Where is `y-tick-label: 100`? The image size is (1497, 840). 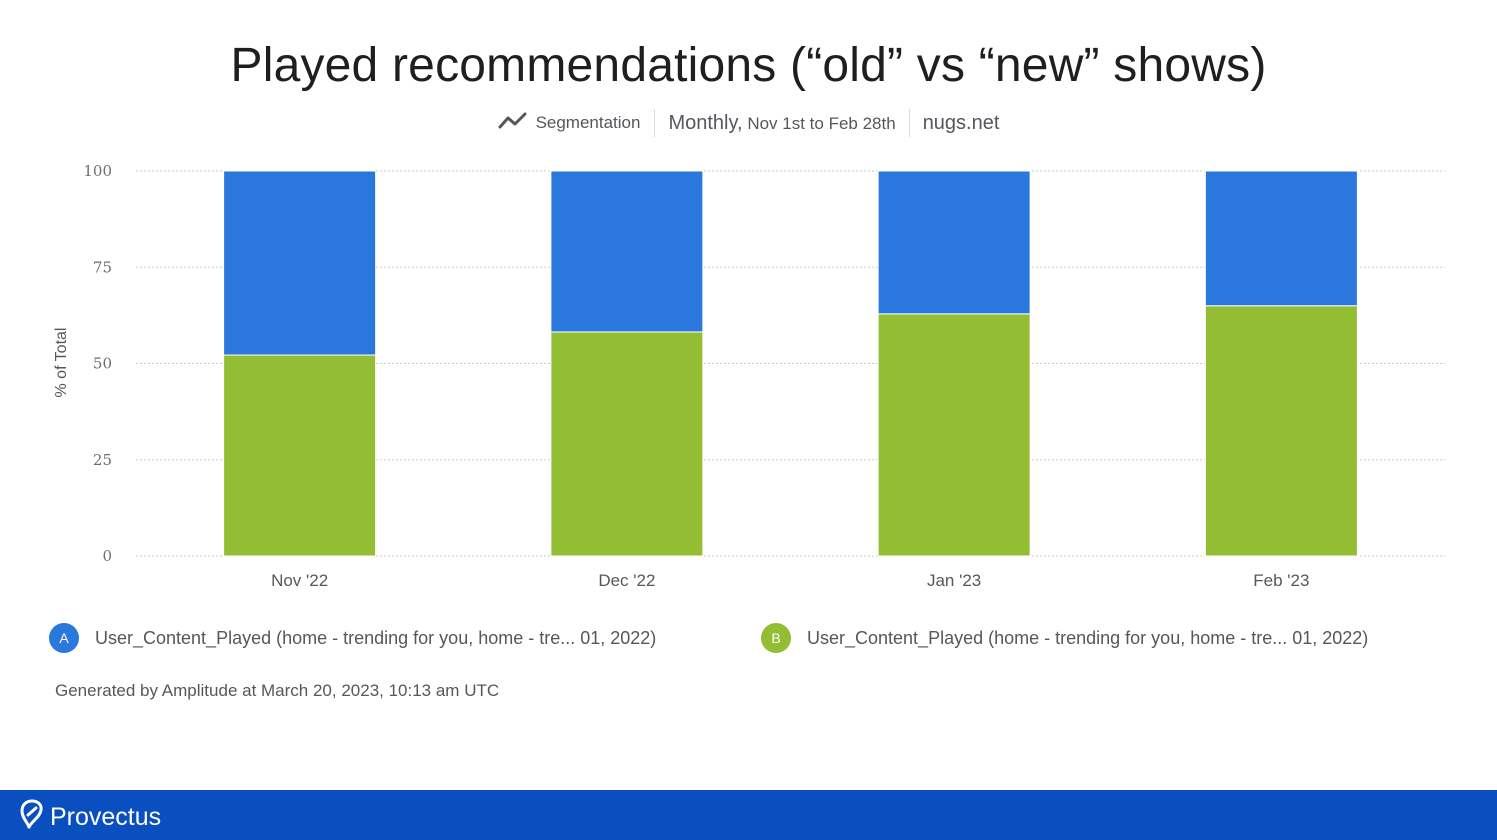 y-tick-label: 100 is located at coordinates (97, 171).